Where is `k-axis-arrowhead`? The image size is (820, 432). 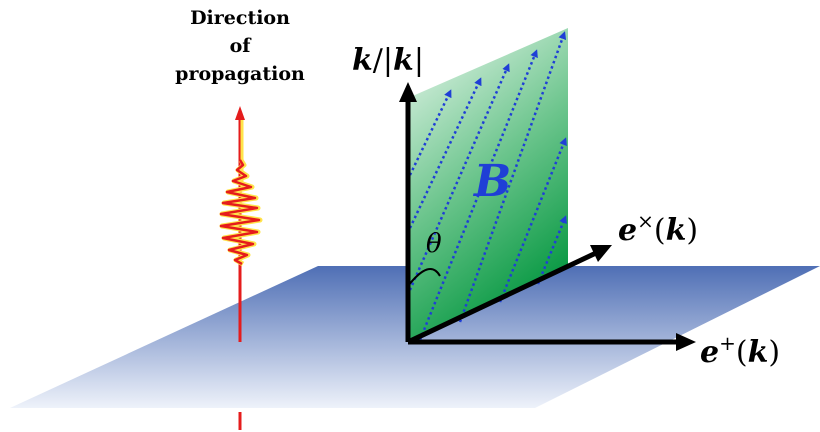
k-axis-arrowhead is located at coordinates (408, 92).